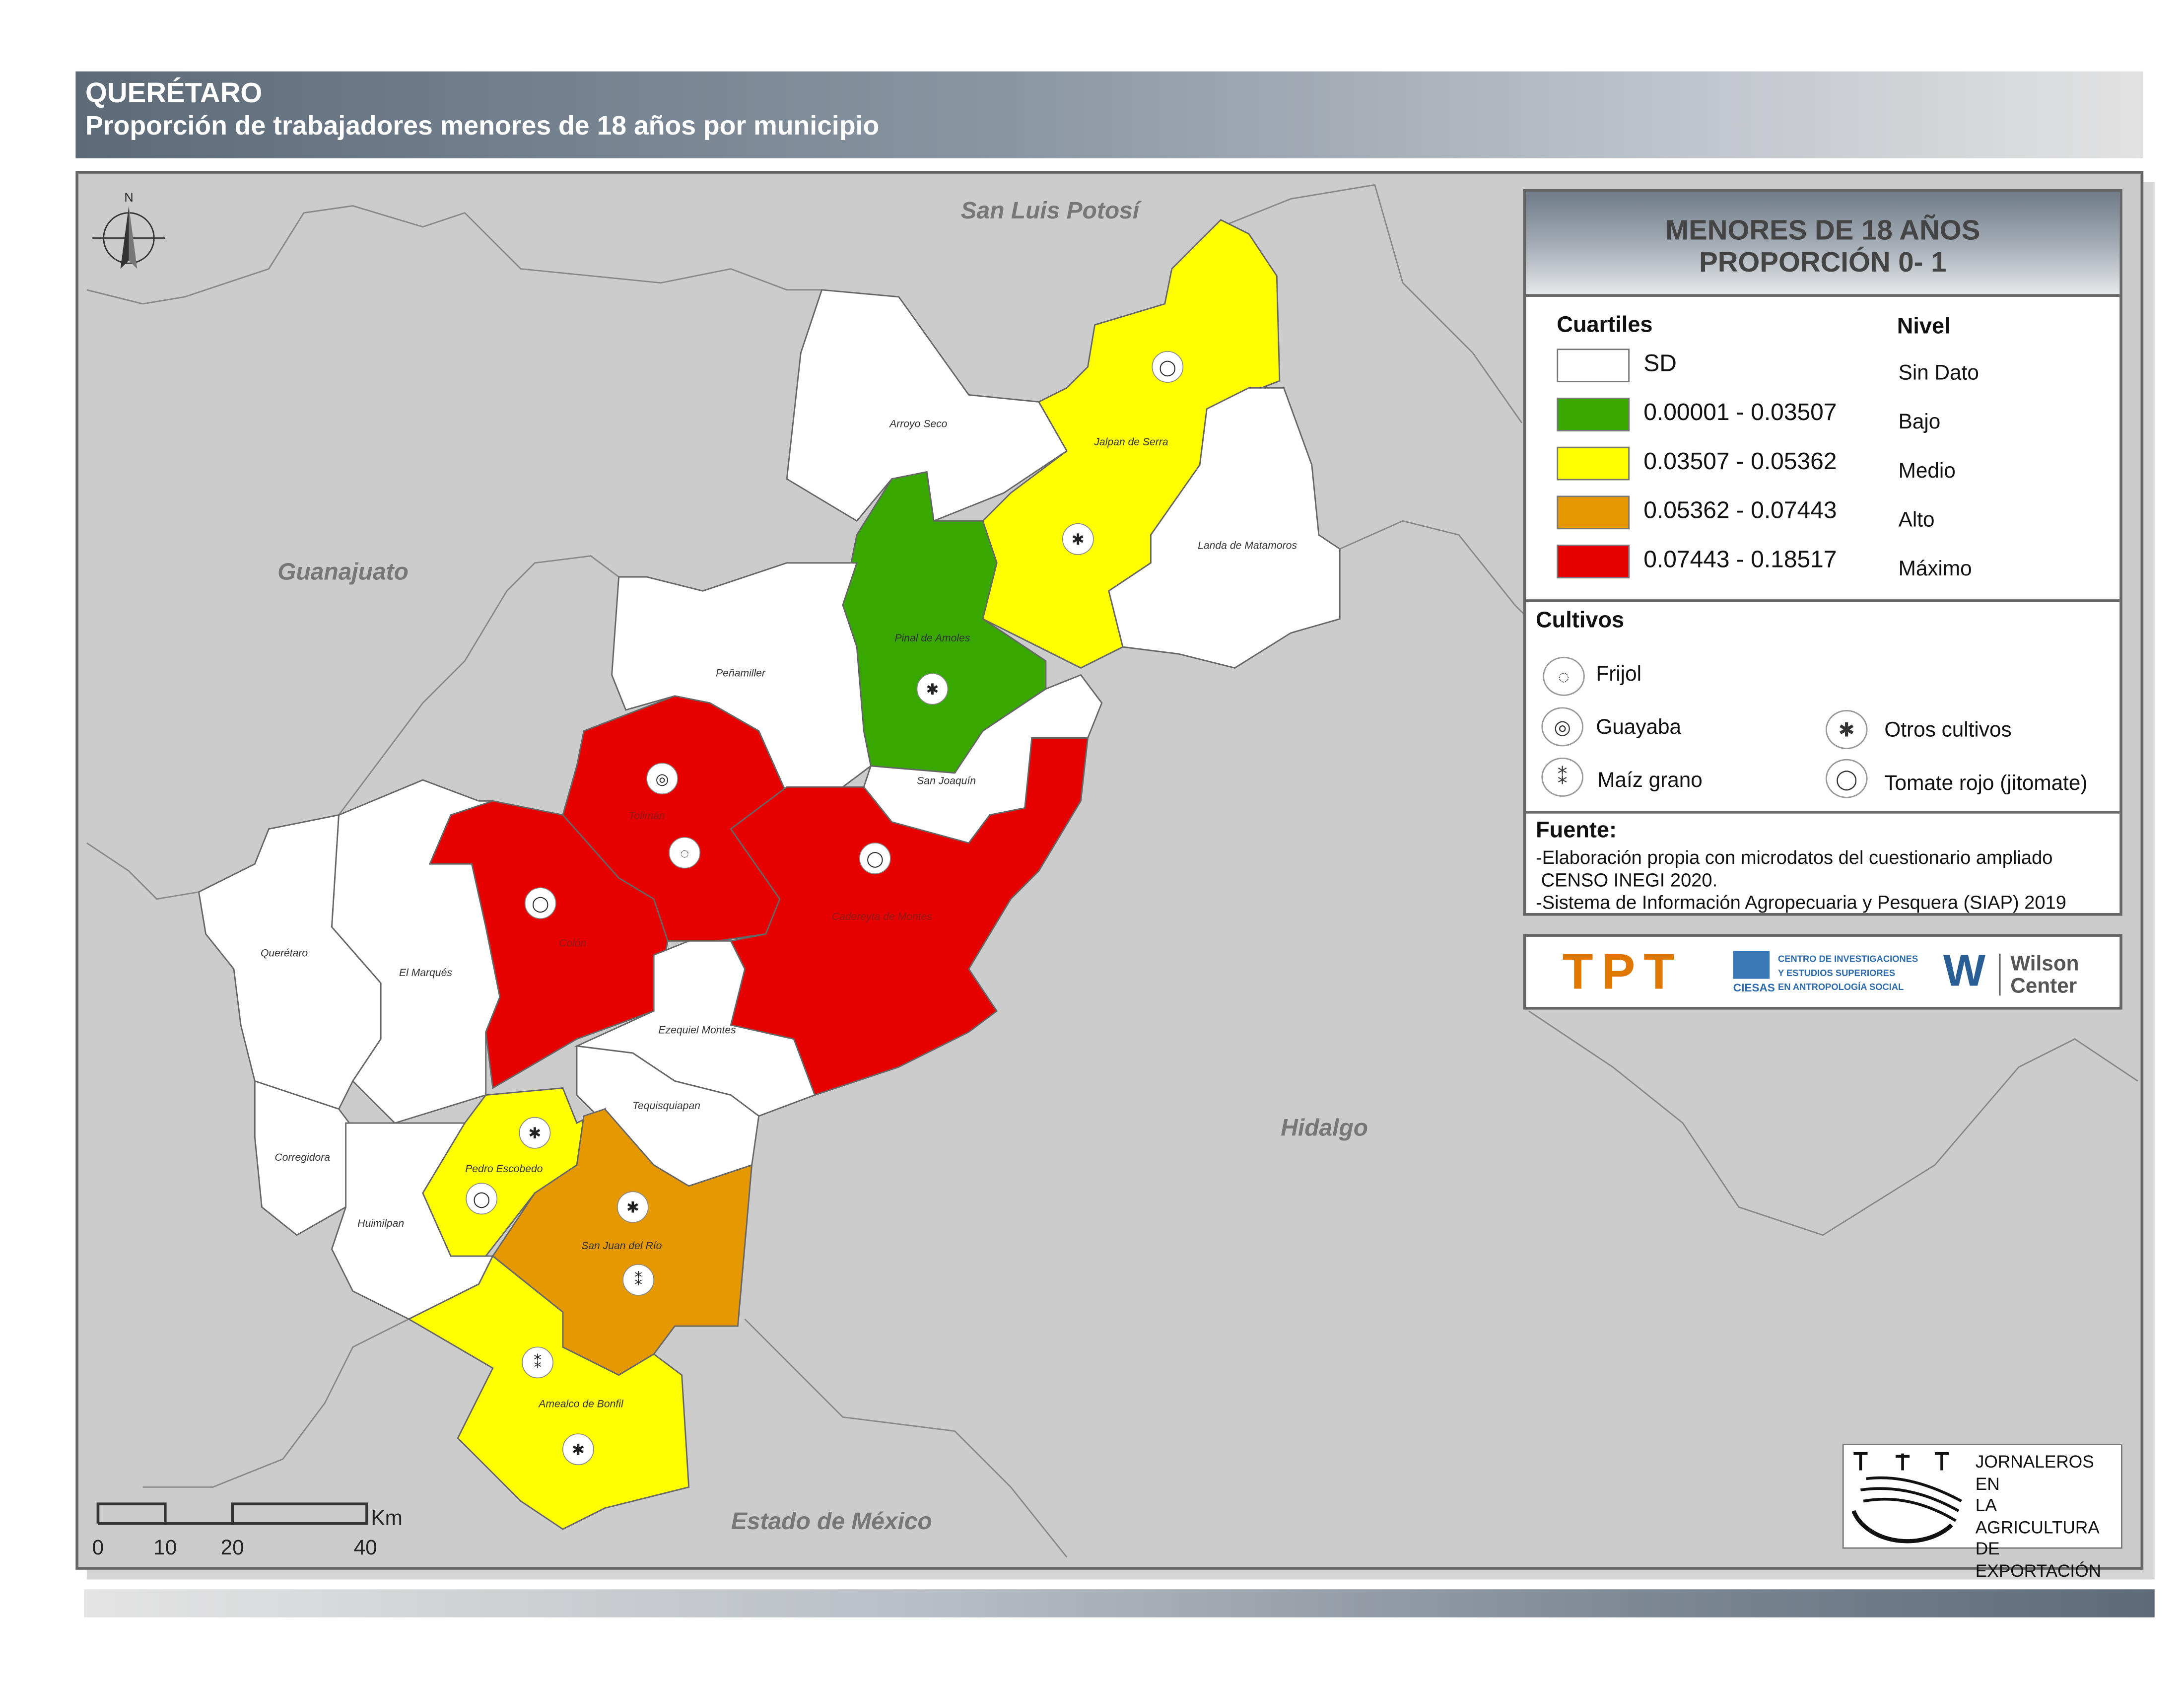  I want to click on wilson-logo: Wilson Center, so click(2044, 975).